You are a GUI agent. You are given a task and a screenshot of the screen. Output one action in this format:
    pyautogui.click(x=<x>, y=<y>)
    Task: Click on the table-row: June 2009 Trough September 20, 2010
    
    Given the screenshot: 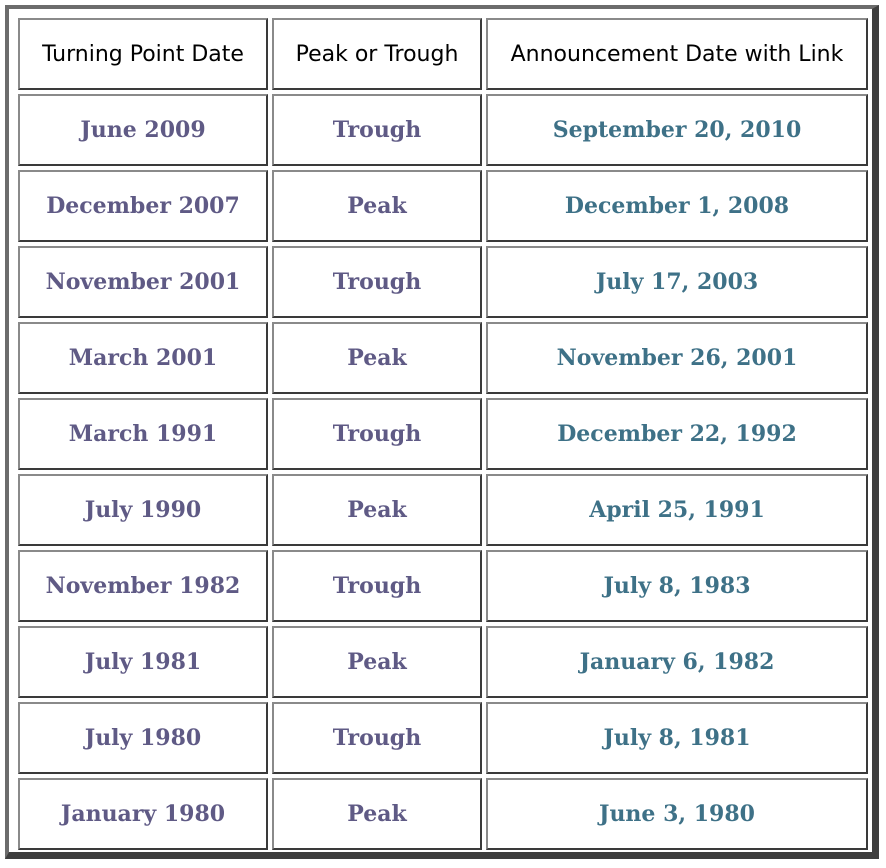 What is the action you would take?
    pyautogui.click(x=443, y=130)
    